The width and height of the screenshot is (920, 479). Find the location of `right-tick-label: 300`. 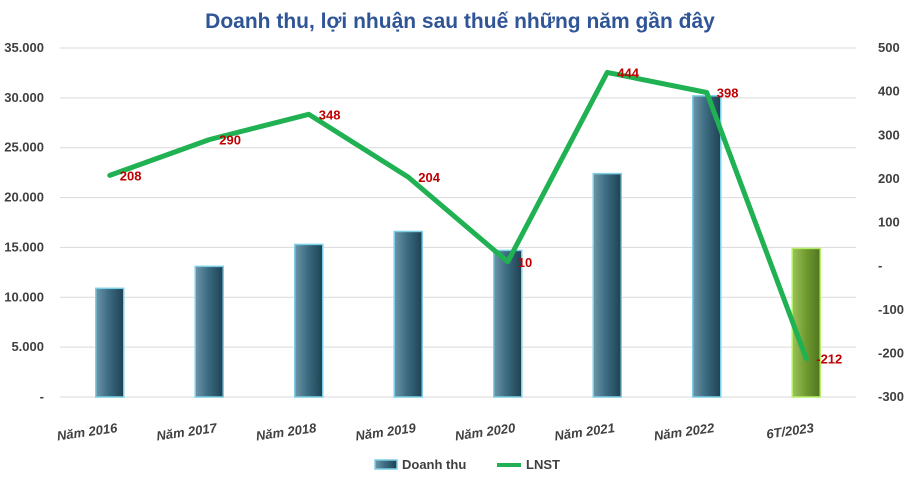

right-tick-label: 300 is located at coordinates (889, 134).